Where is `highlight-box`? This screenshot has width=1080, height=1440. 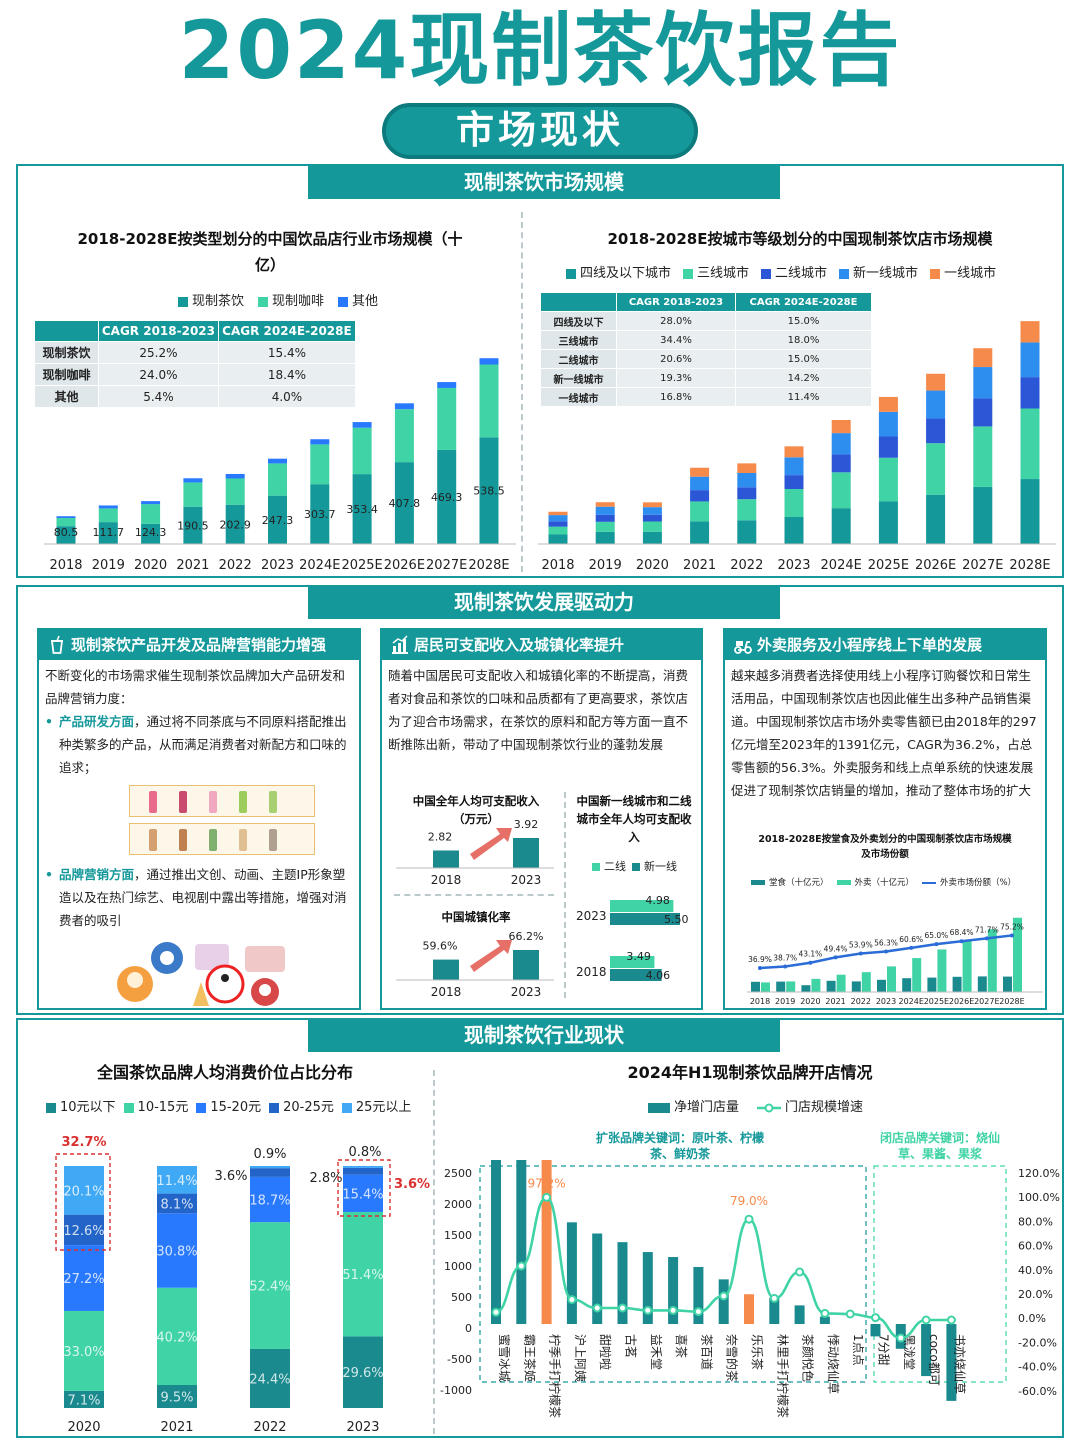
highlight-box is located at coordinates (364, 1188).